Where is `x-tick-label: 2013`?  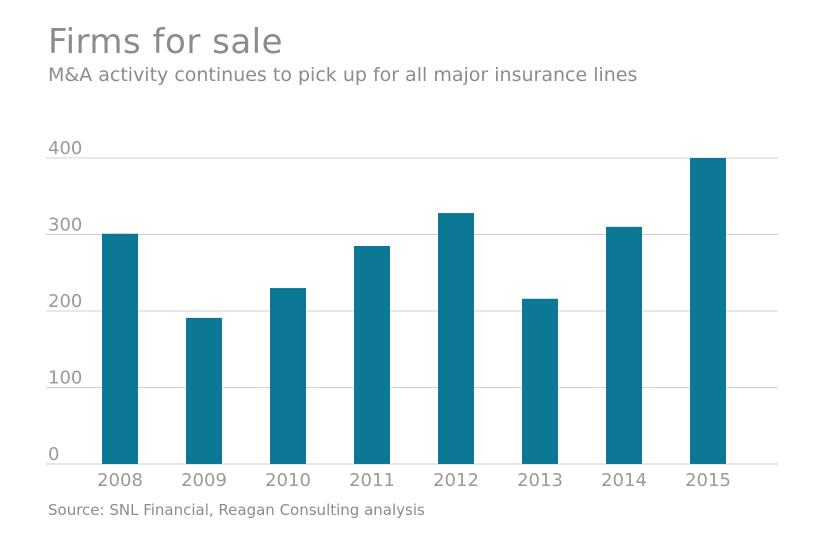
x-tick-label: 2013 is located at coordinates (540, 480).